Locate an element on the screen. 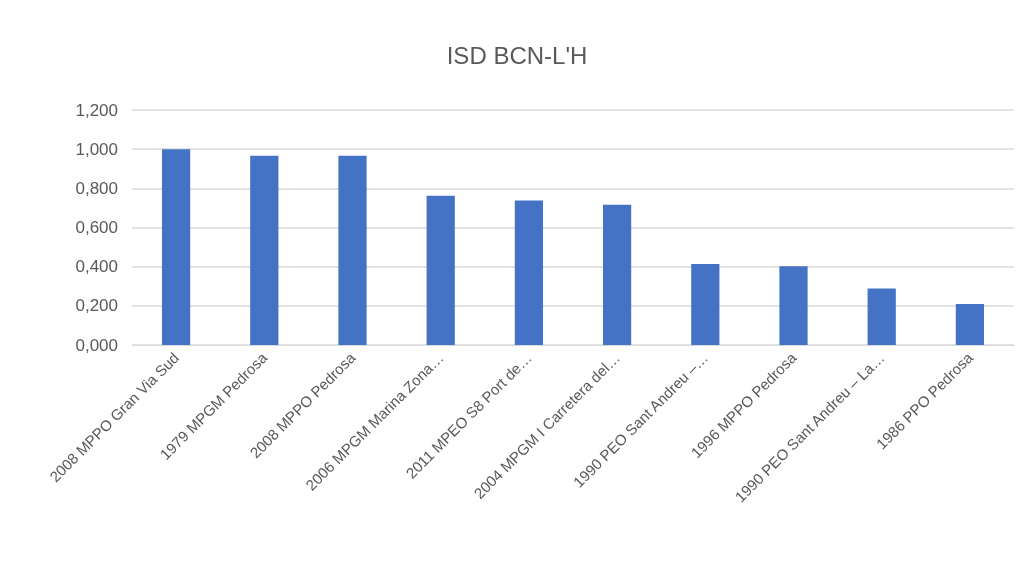 The image size is (1034, 581). y-tick-label: 0,600 is located at coordinates (96, 227).